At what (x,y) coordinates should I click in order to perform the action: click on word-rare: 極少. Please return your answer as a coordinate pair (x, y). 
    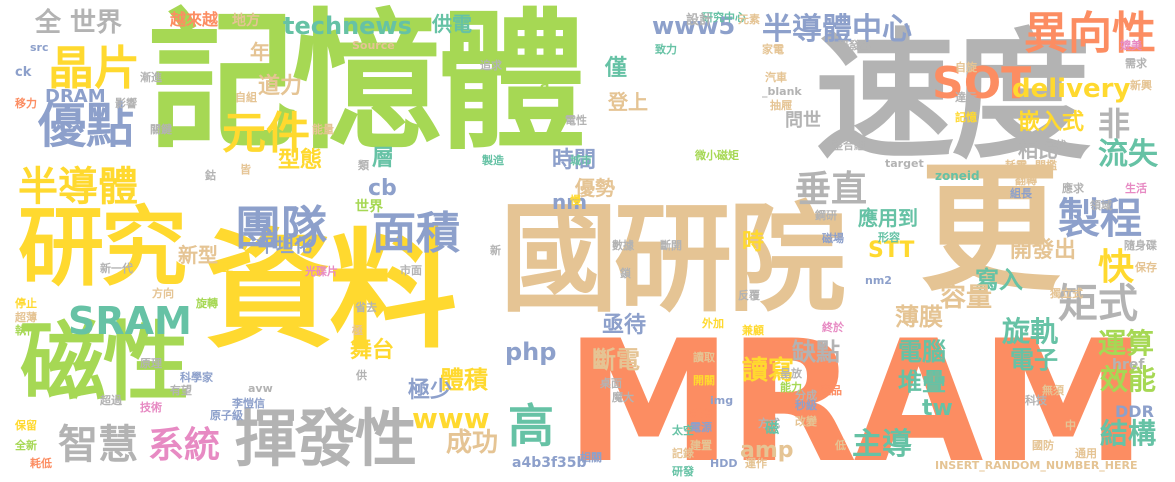
    Looking at the image, I should click on (430, 390).